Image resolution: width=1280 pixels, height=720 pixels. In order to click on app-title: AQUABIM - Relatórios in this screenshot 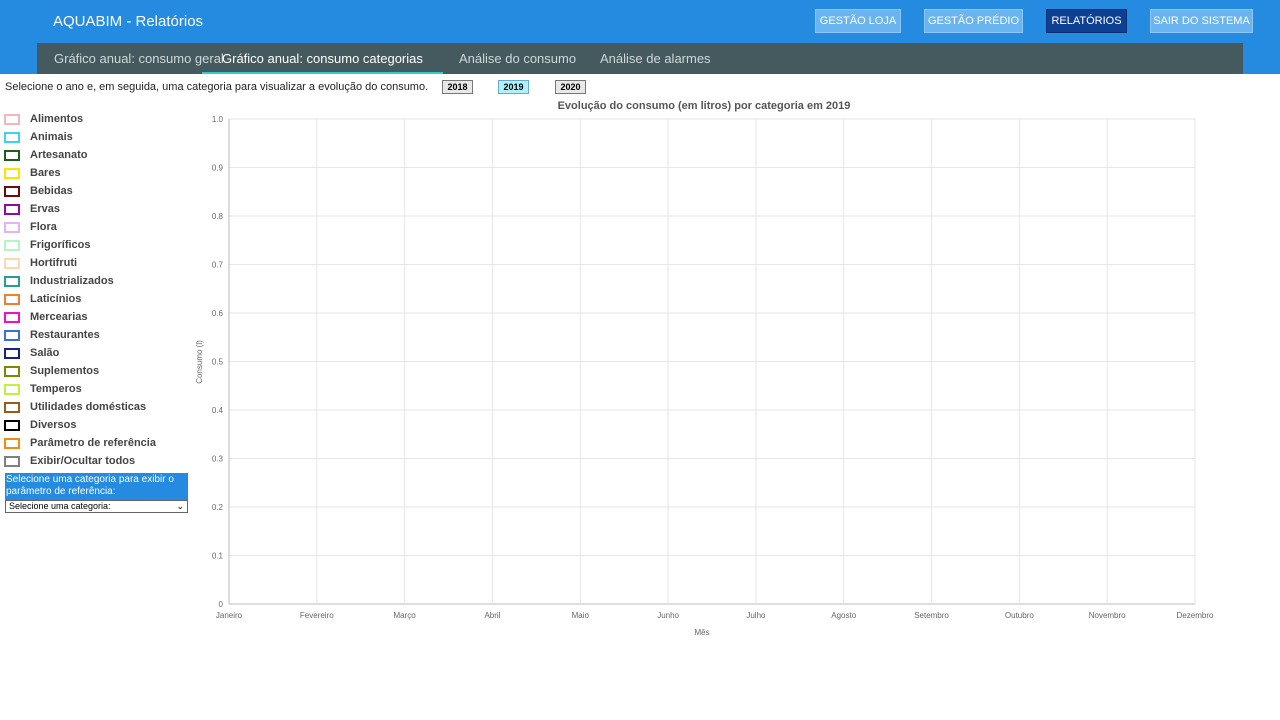, I will do `click(128, 21)`.